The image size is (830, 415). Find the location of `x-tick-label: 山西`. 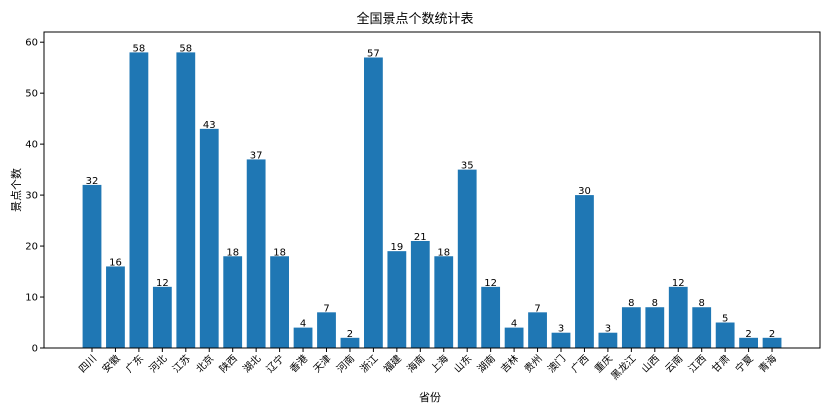

x-tick-label: 山西 is located at coordinates (650, 364).